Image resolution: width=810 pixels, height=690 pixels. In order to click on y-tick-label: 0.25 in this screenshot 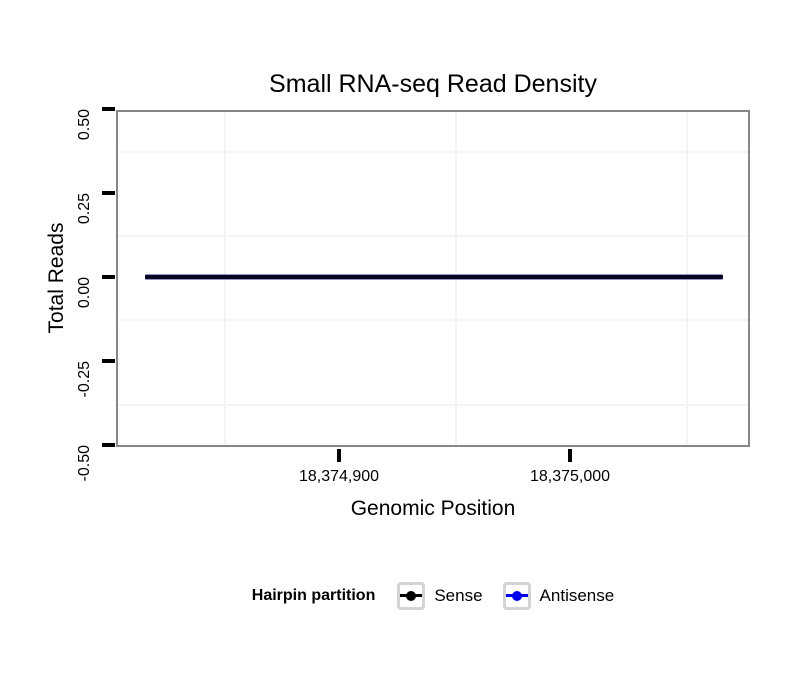, I will do `click(84, 209)`.